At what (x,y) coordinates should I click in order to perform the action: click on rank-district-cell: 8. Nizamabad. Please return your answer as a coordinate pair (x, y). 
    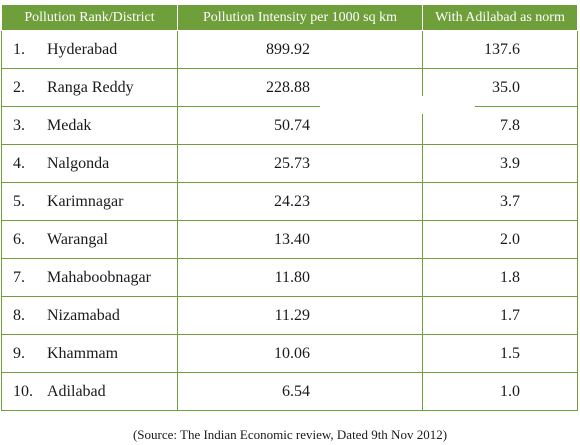
    Looking at the image, I should click on (89, 315).